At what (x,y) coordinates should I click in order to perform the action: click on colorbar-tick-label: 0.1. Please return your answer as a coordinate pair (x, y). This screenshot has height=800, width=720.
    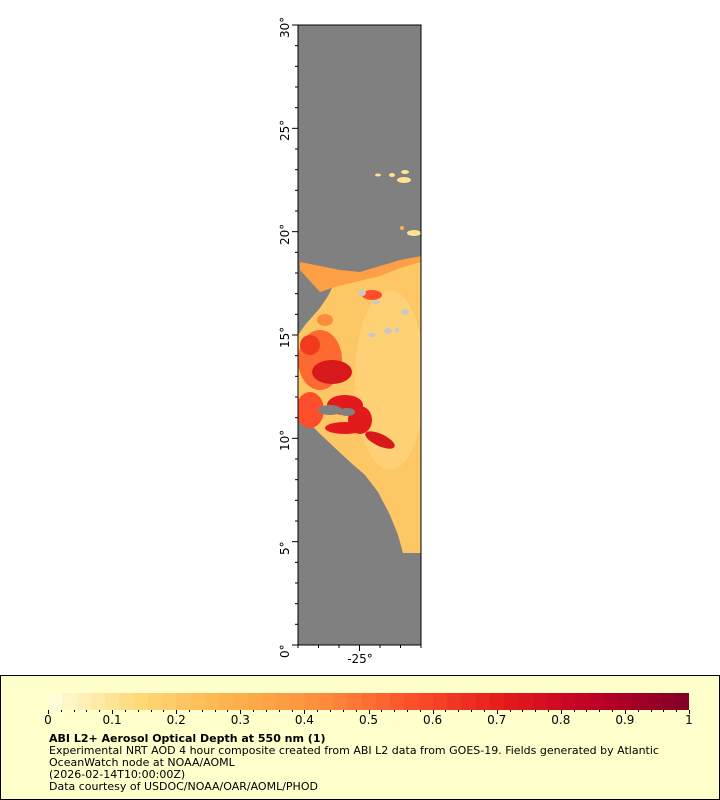
    Looking at the image, I should click on (112, 720).